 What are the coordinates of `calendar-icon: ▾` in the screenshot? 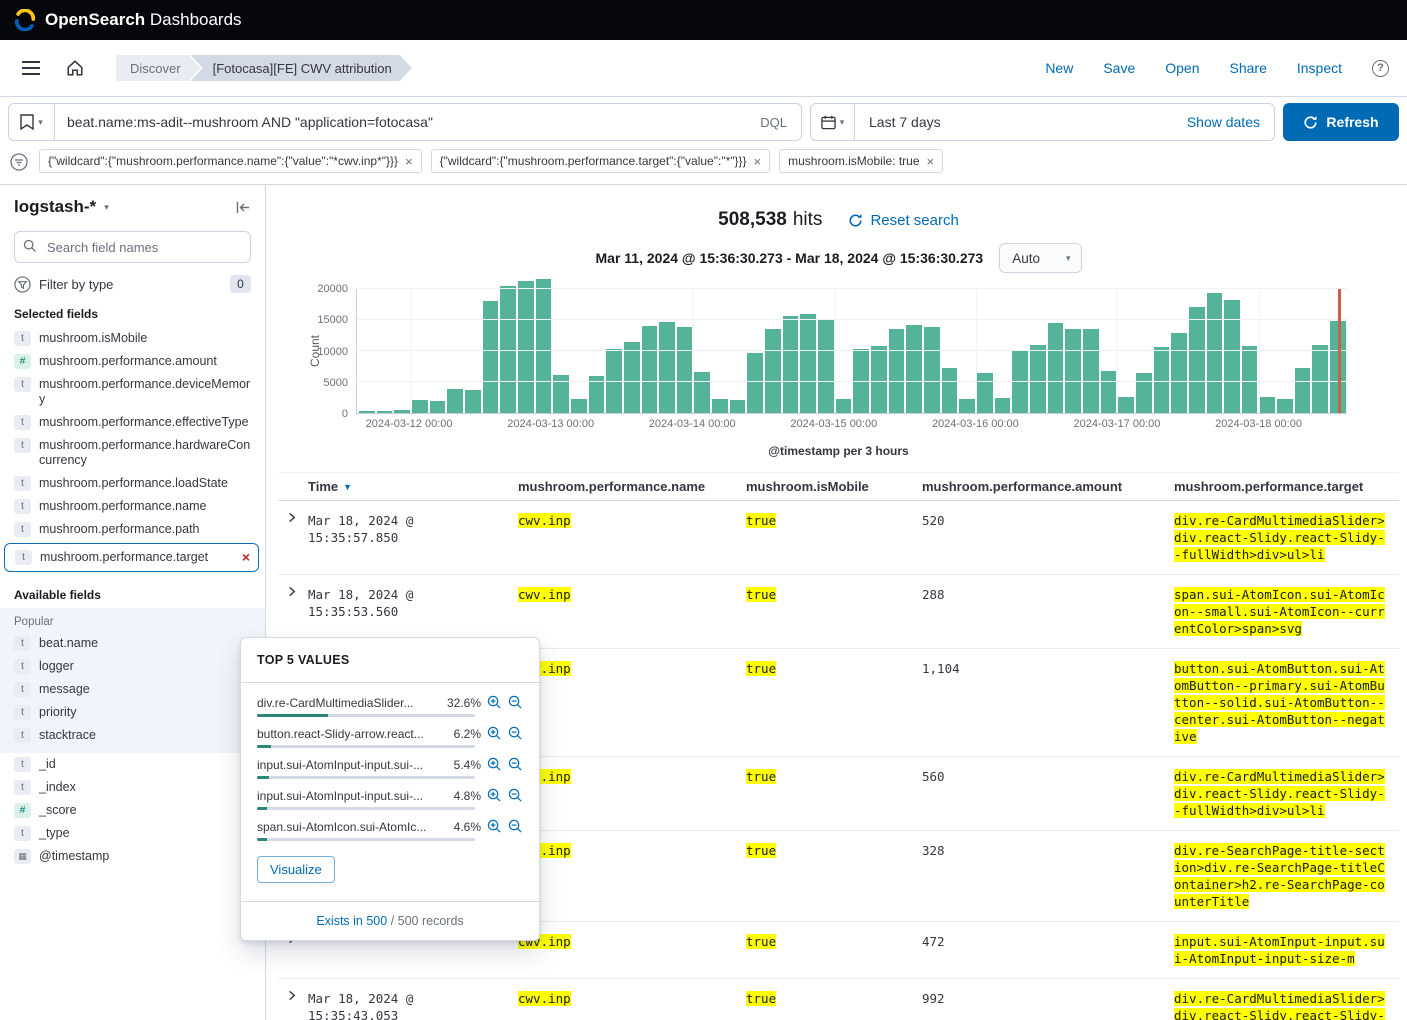 It's located at (833, 122).